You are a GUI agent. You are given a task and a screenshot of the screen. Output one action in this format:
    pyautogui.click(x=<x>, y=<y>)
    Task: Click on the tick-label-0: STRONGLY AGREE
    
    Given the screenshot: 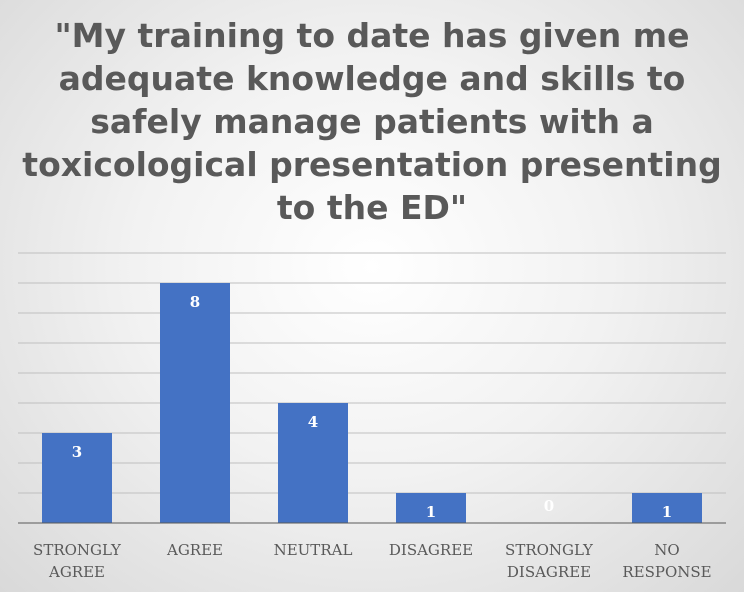 What is the action you would take?
    pyautogui.click(x=77, y=561)
    